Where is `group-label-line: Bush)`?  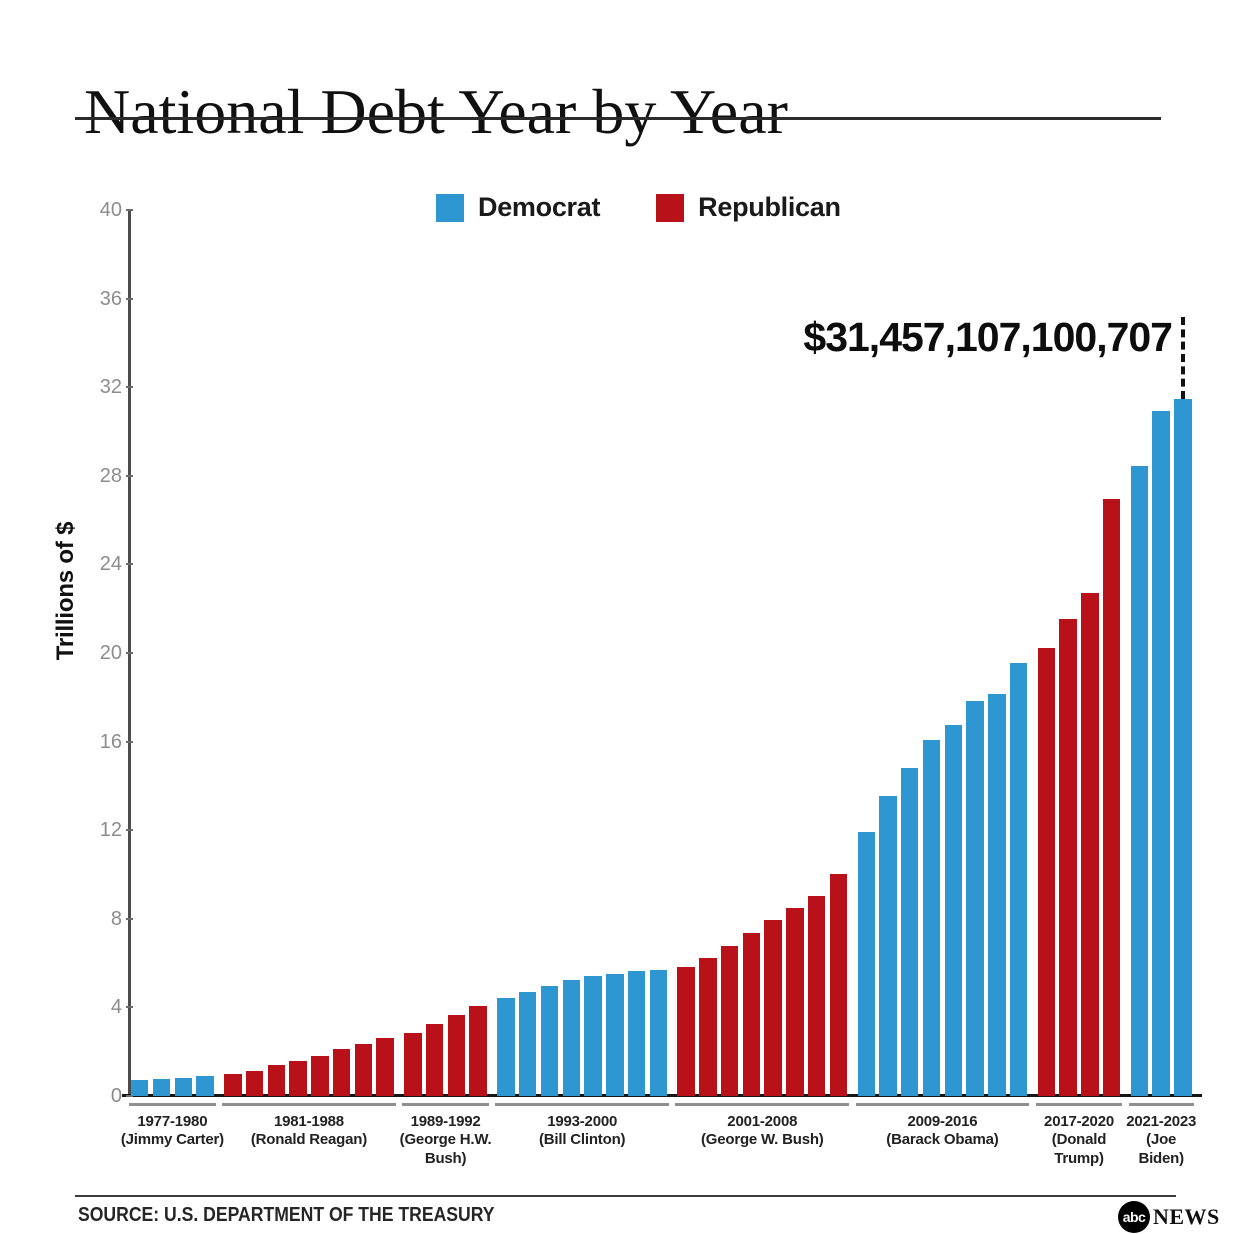
group-label-line: Bush) is located at coordinates (445, 1158).